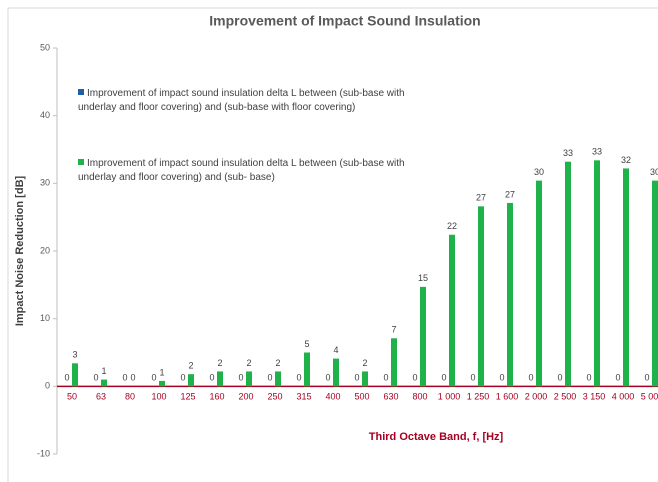 The height and width of the screenshot is (482, 658). What do you see at coordinates (419, 397) in the screenshot?
I see `x-tick-label: 800` at bounding box center [419, 397].